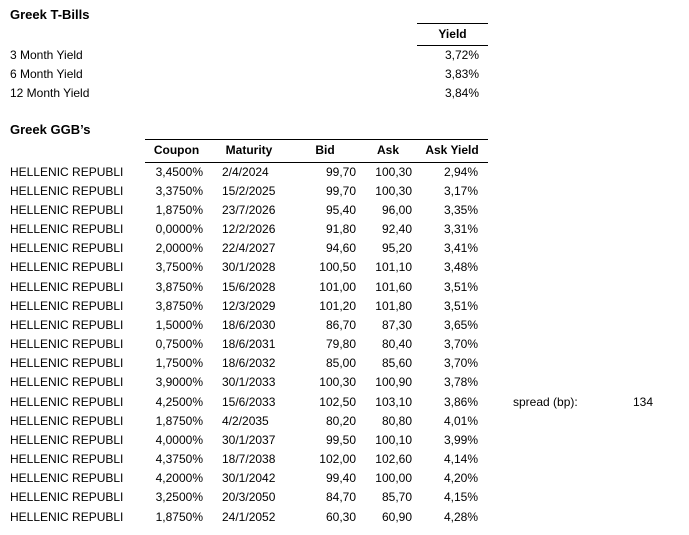  I want to click on bond-ask-yield: 4,15%, so click(460, 497).